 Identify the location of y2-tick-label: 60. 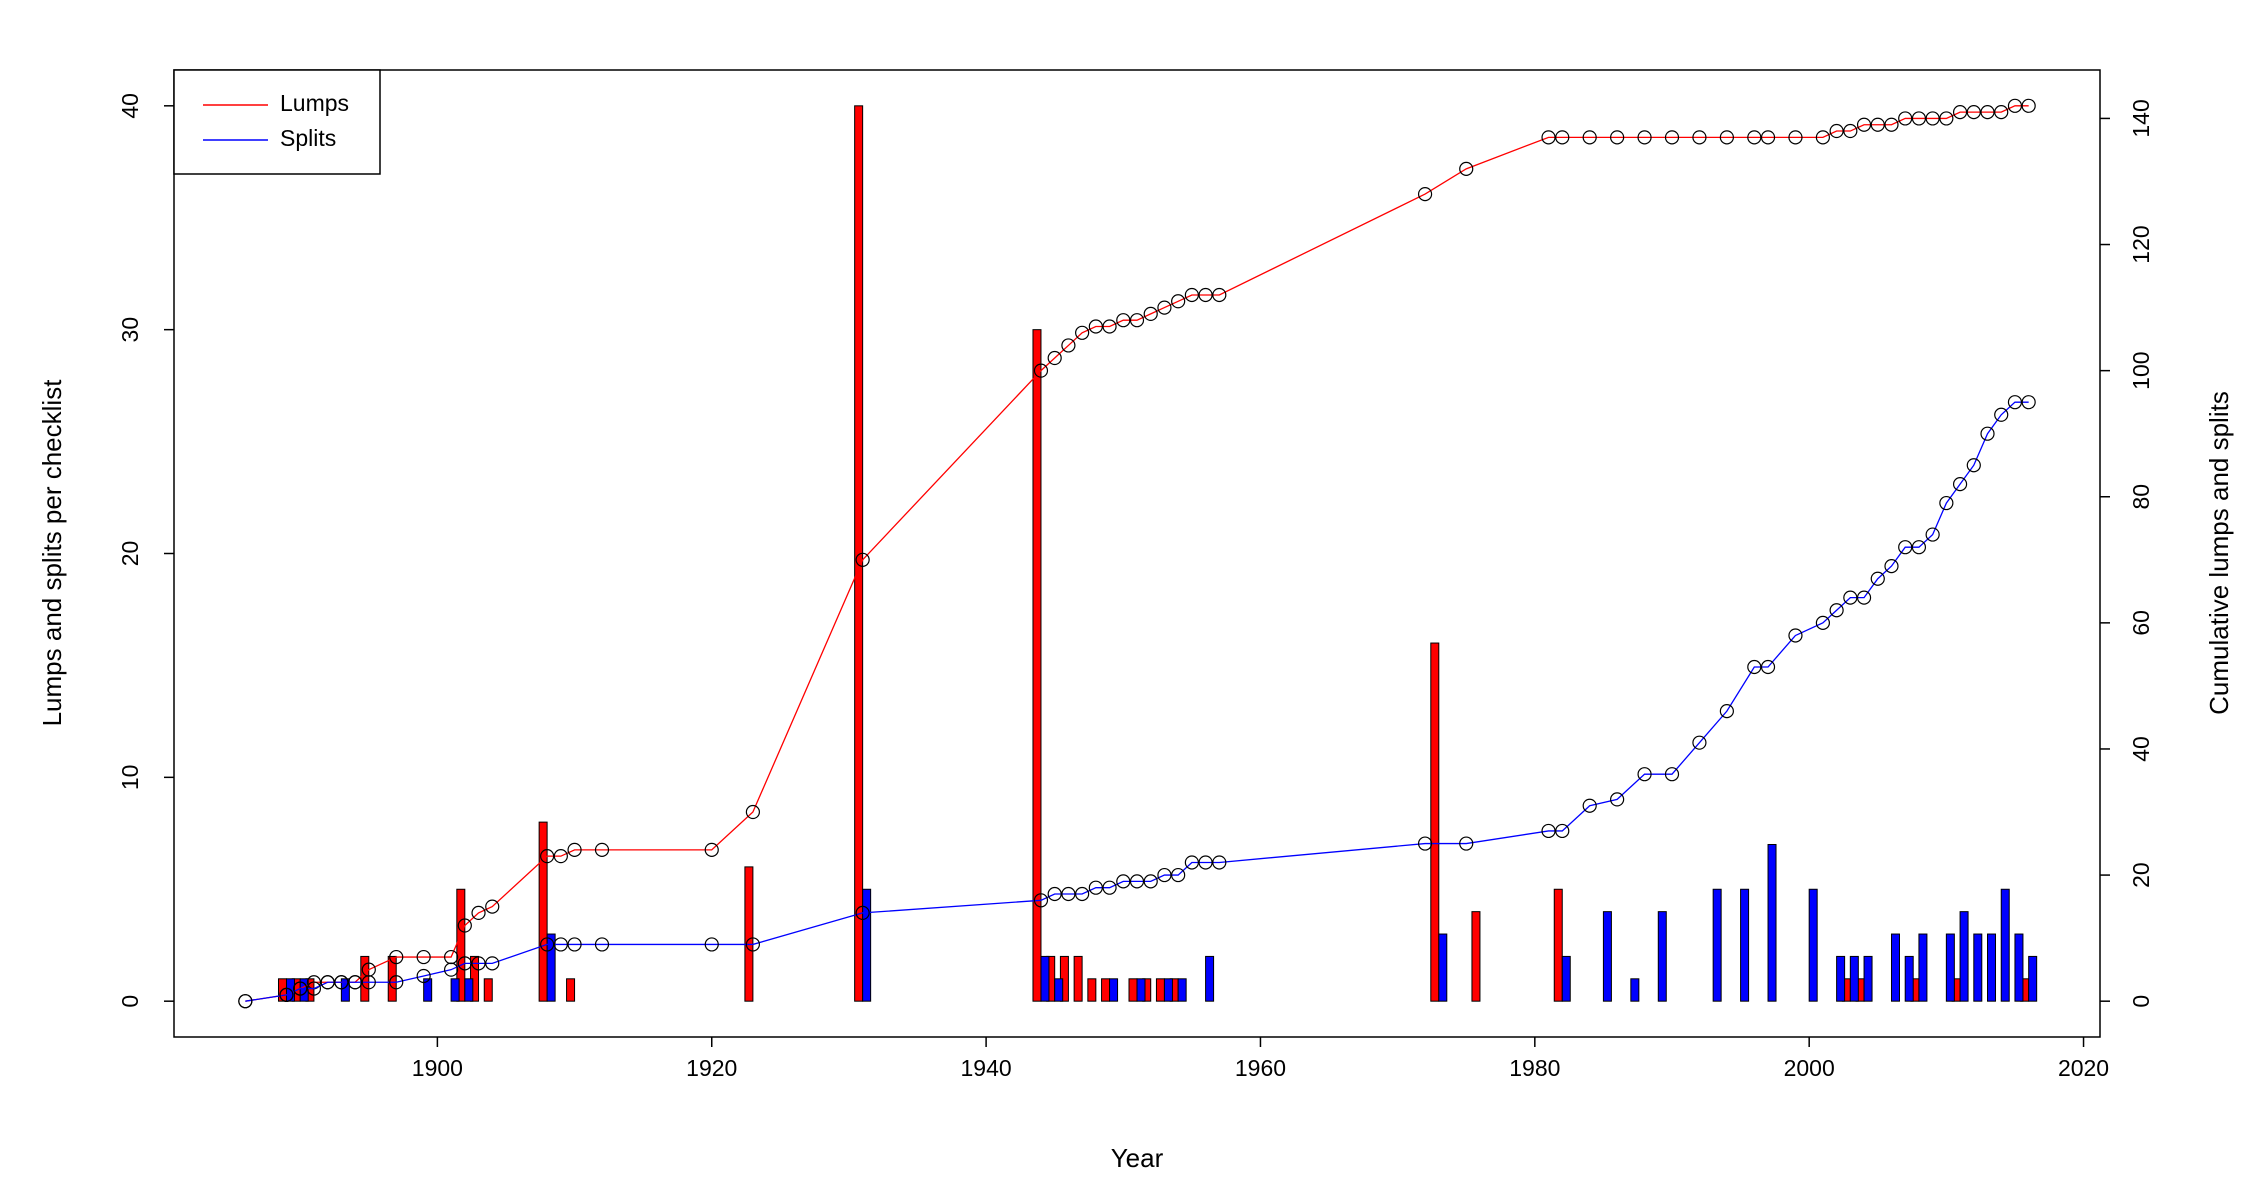
(2141, 623).